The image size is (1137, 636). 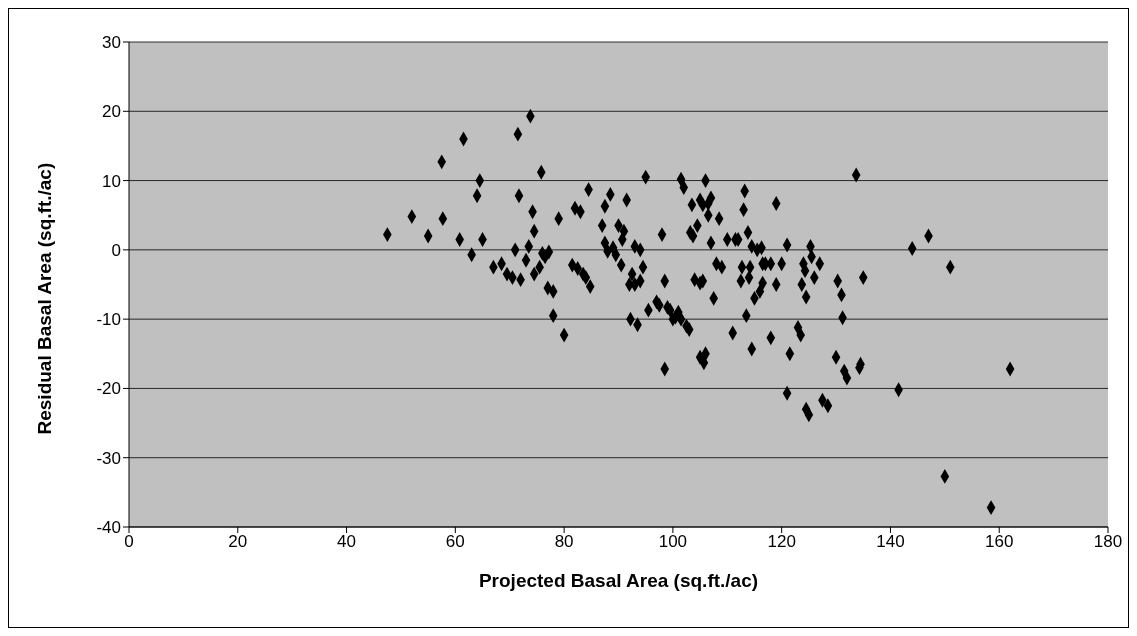 I want to click on x-tick-label: 160, so click(x=999, y=542).